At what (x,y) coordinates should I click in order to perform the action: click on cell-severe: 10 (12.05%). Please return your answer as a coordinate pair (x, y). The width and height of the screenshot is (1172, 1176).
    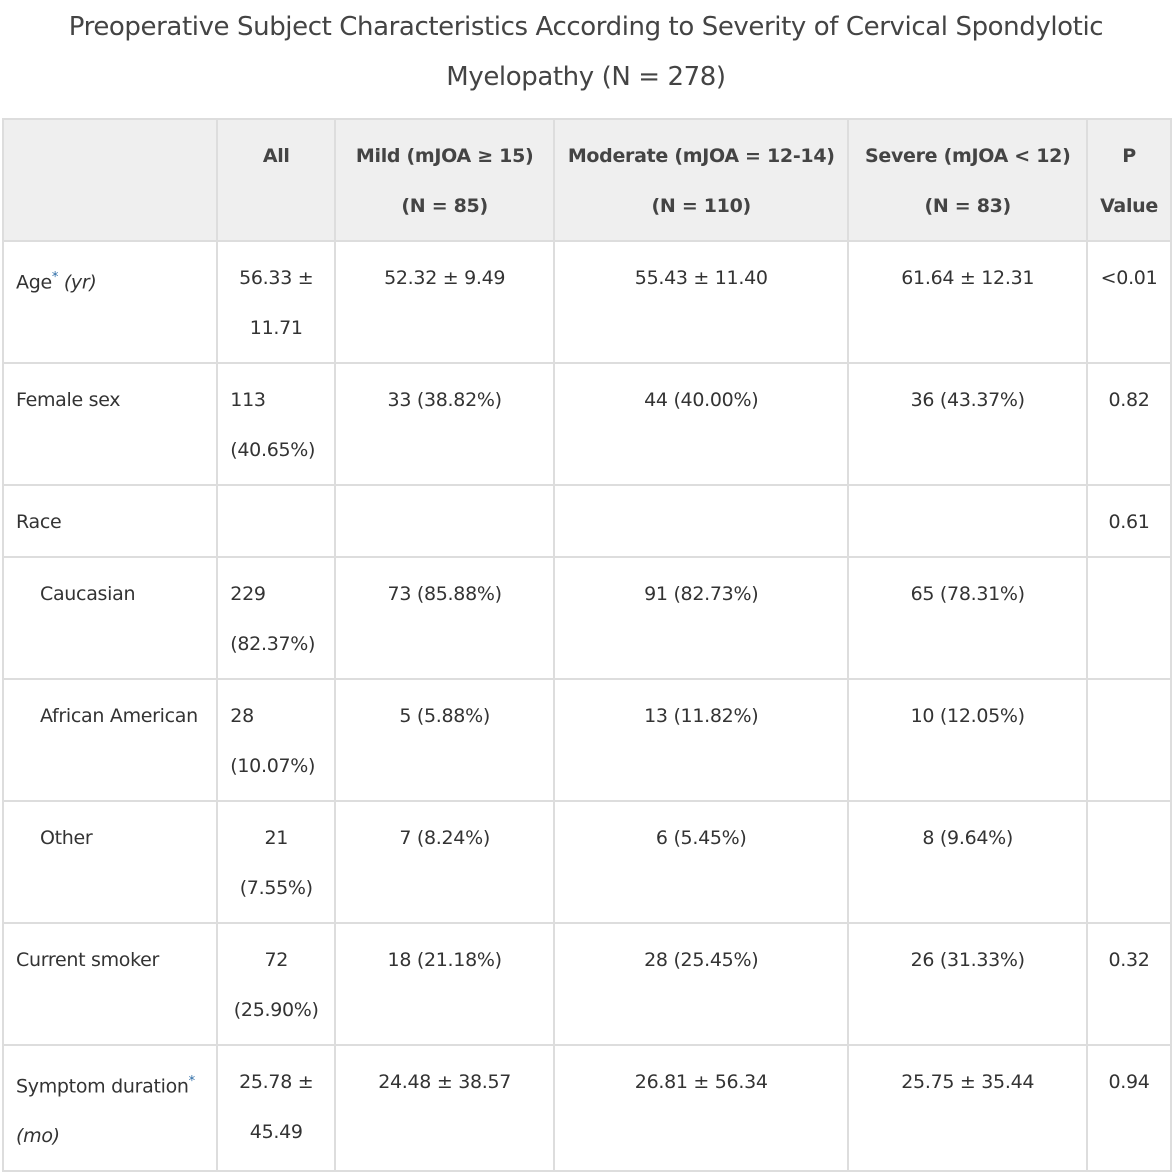
    Looking at the image, I should click on (968, 740).